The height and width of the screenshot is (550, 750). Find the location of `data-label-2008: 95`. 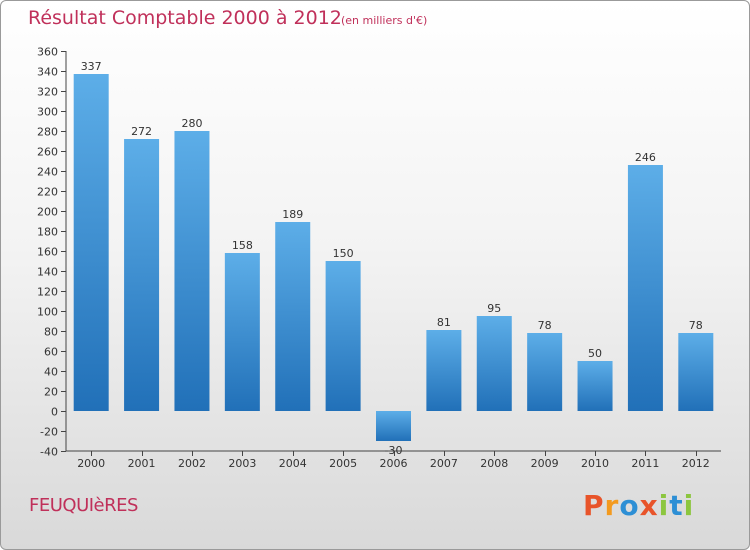

data-label-2008: 95 is located at coordinates (494, 308).